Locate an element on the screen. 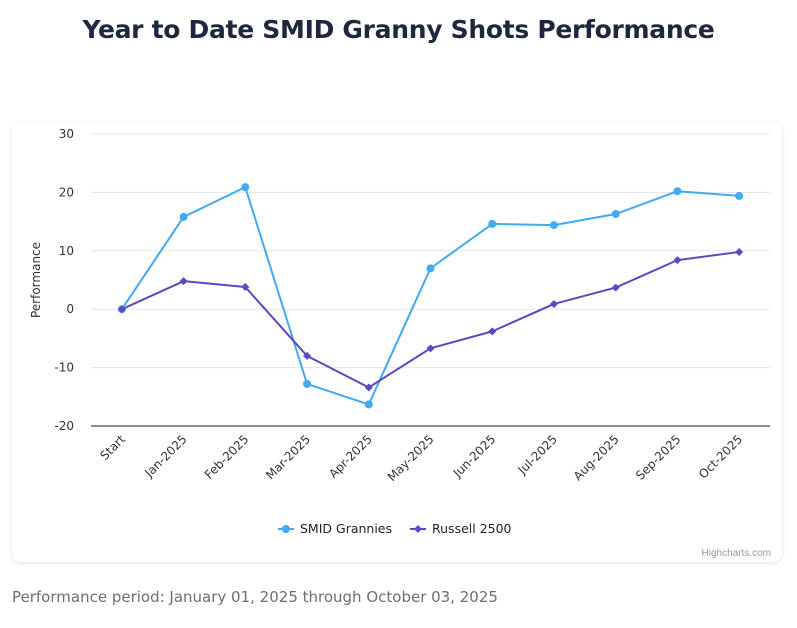  legend-item-smid-grannies: SMID Grannies is located at coordinates (335, 528).